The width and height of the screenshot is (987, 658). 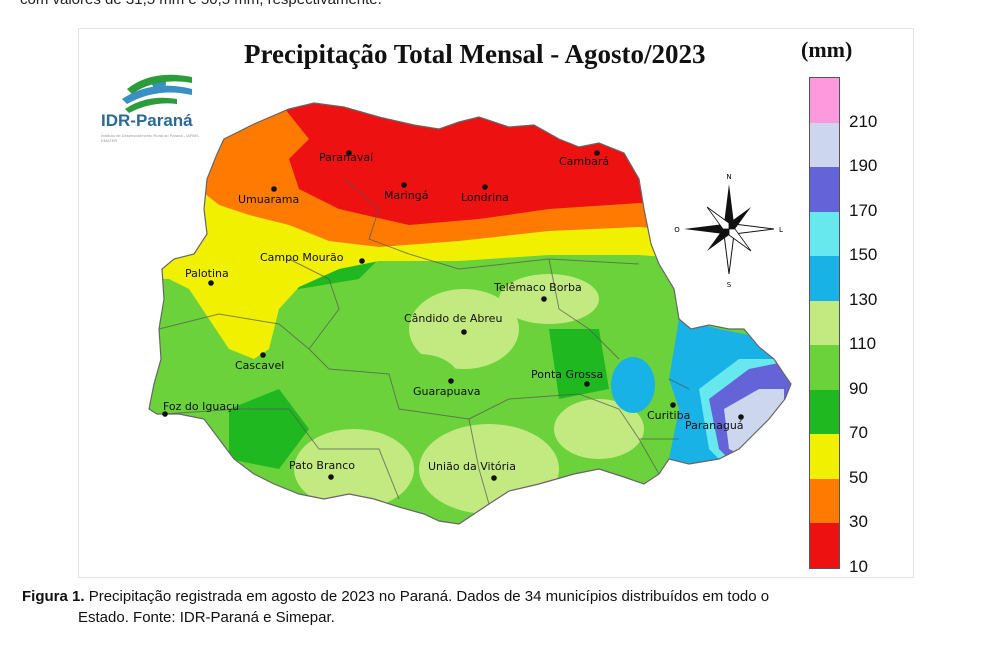 I want to click on legend-label: 30, so click(x=858, y=522).